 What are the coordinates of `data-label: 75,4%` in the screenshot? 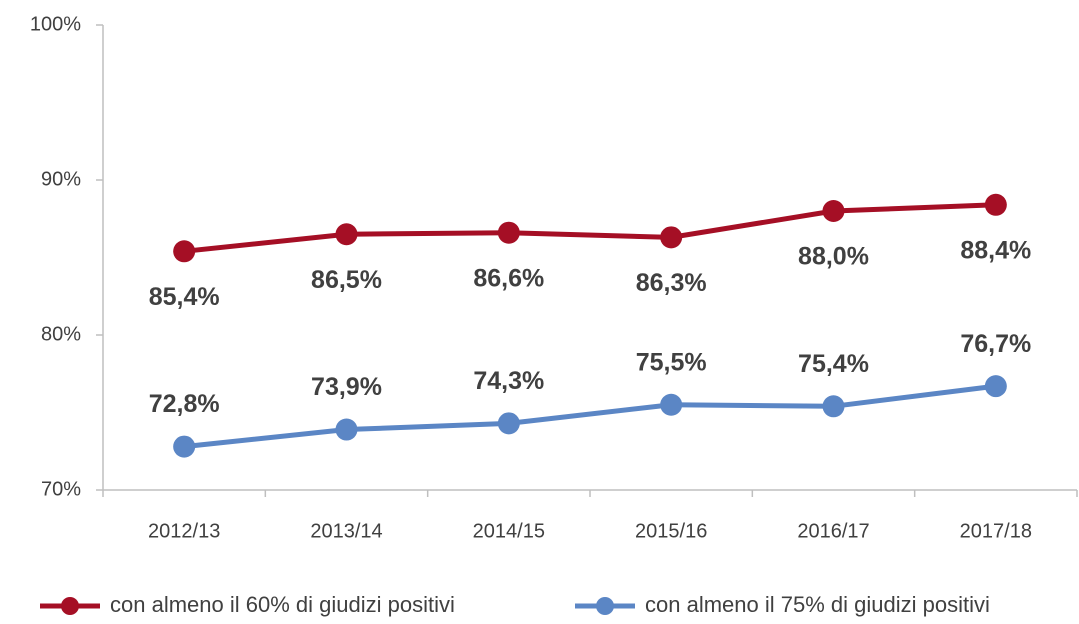 It's located at (833, 364).